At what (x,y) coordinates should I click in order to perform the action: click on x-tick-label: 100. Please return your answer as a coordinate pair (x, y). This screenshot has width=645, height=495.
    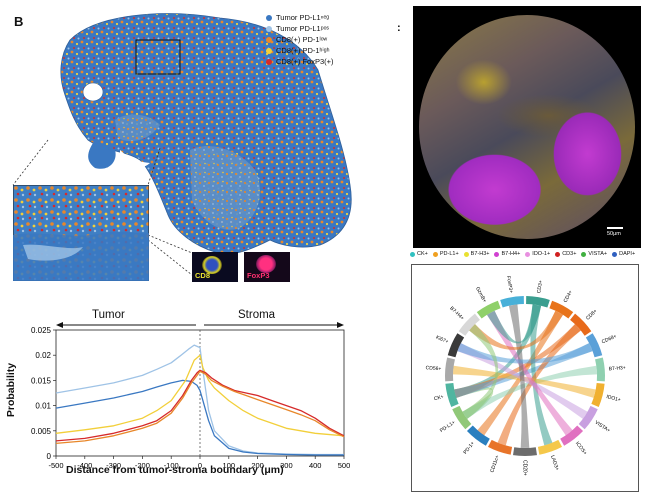
    Looking at the image, I should click on (229, 465).